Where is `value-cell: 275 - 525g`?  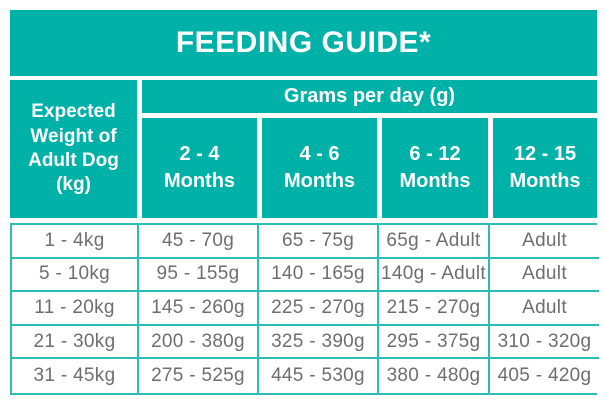 value-cell: 275 - 525g is located at coordinates (199, 376).